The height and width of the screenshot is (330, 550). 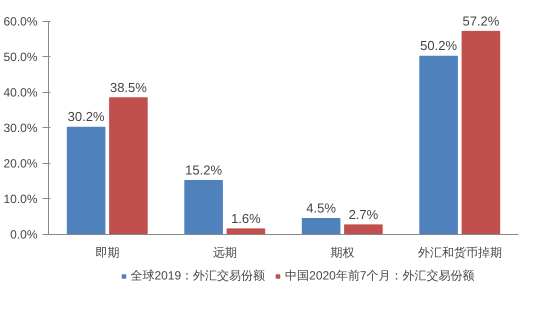 What do you see at coordinates (20, 199) in the screenshot?
I see `y-tick-label: 10.0%` at bounding box center [20, 199].